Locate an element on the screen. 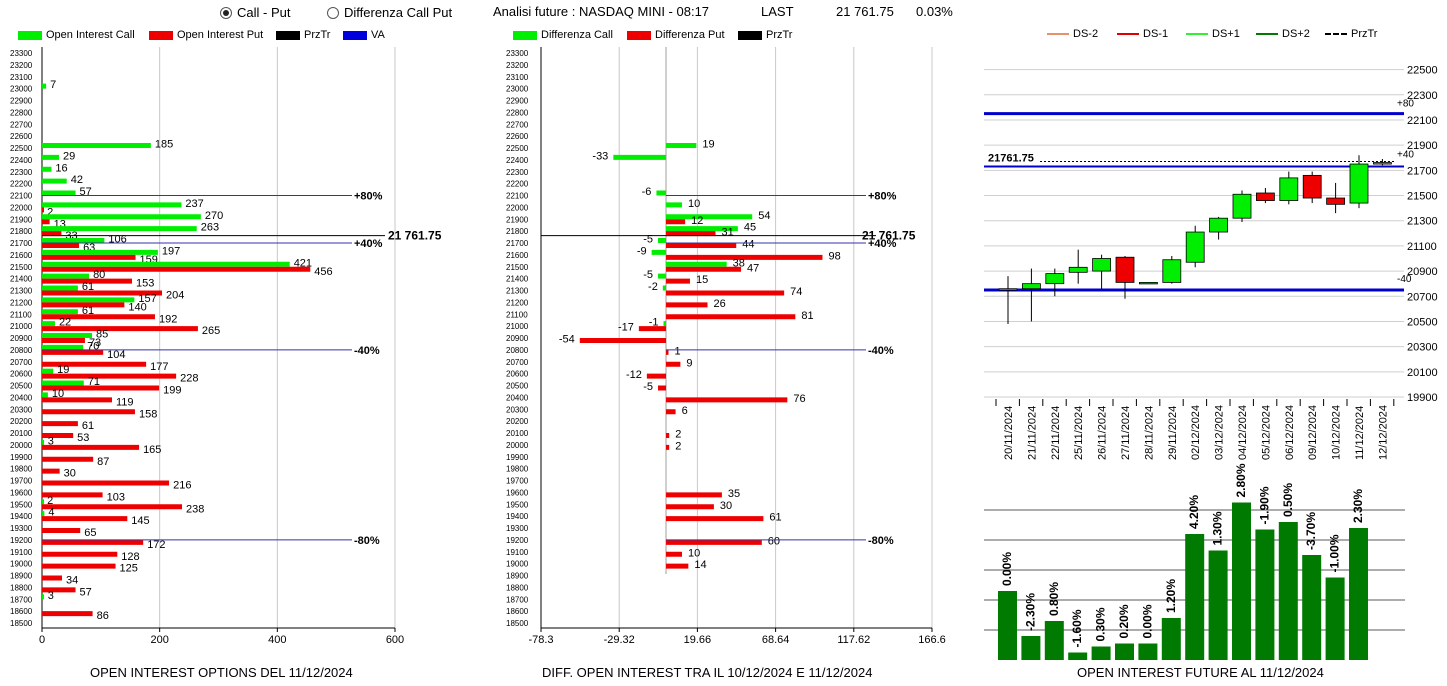 This screenshot has width=1447, height=686. date-tick-label: 21/11/2024 is located at coordinates (1032, 433).